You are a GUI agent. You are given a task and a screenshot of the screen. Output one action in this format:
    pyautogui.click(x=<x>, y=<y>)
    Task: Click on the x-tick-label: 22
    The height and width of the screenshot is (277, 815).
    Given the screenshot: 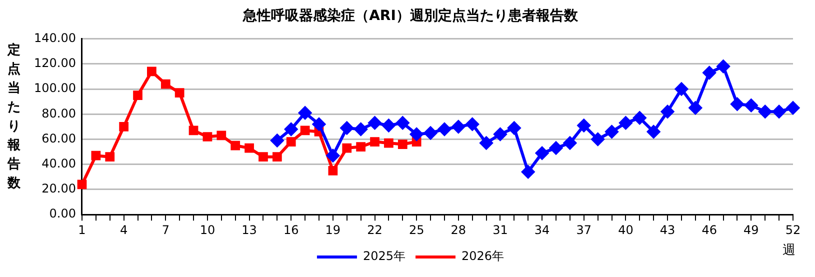 What is the action you would take?
    pyautogui.click(x=374, y=229)
    